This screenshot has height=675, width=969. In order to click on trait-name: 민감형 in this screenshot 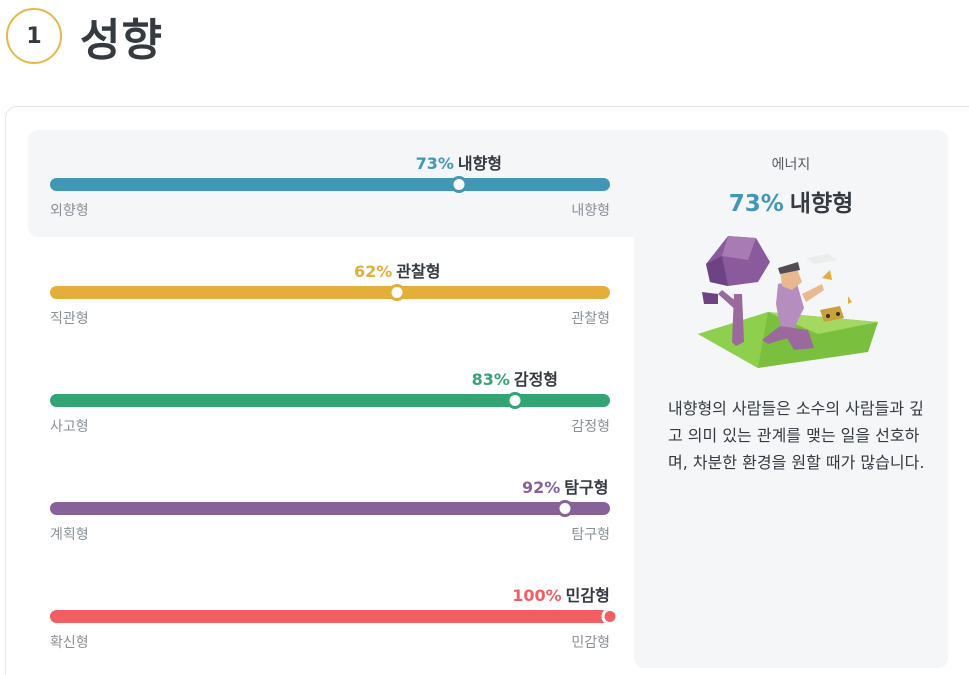, I will do `click(587, 595)`.